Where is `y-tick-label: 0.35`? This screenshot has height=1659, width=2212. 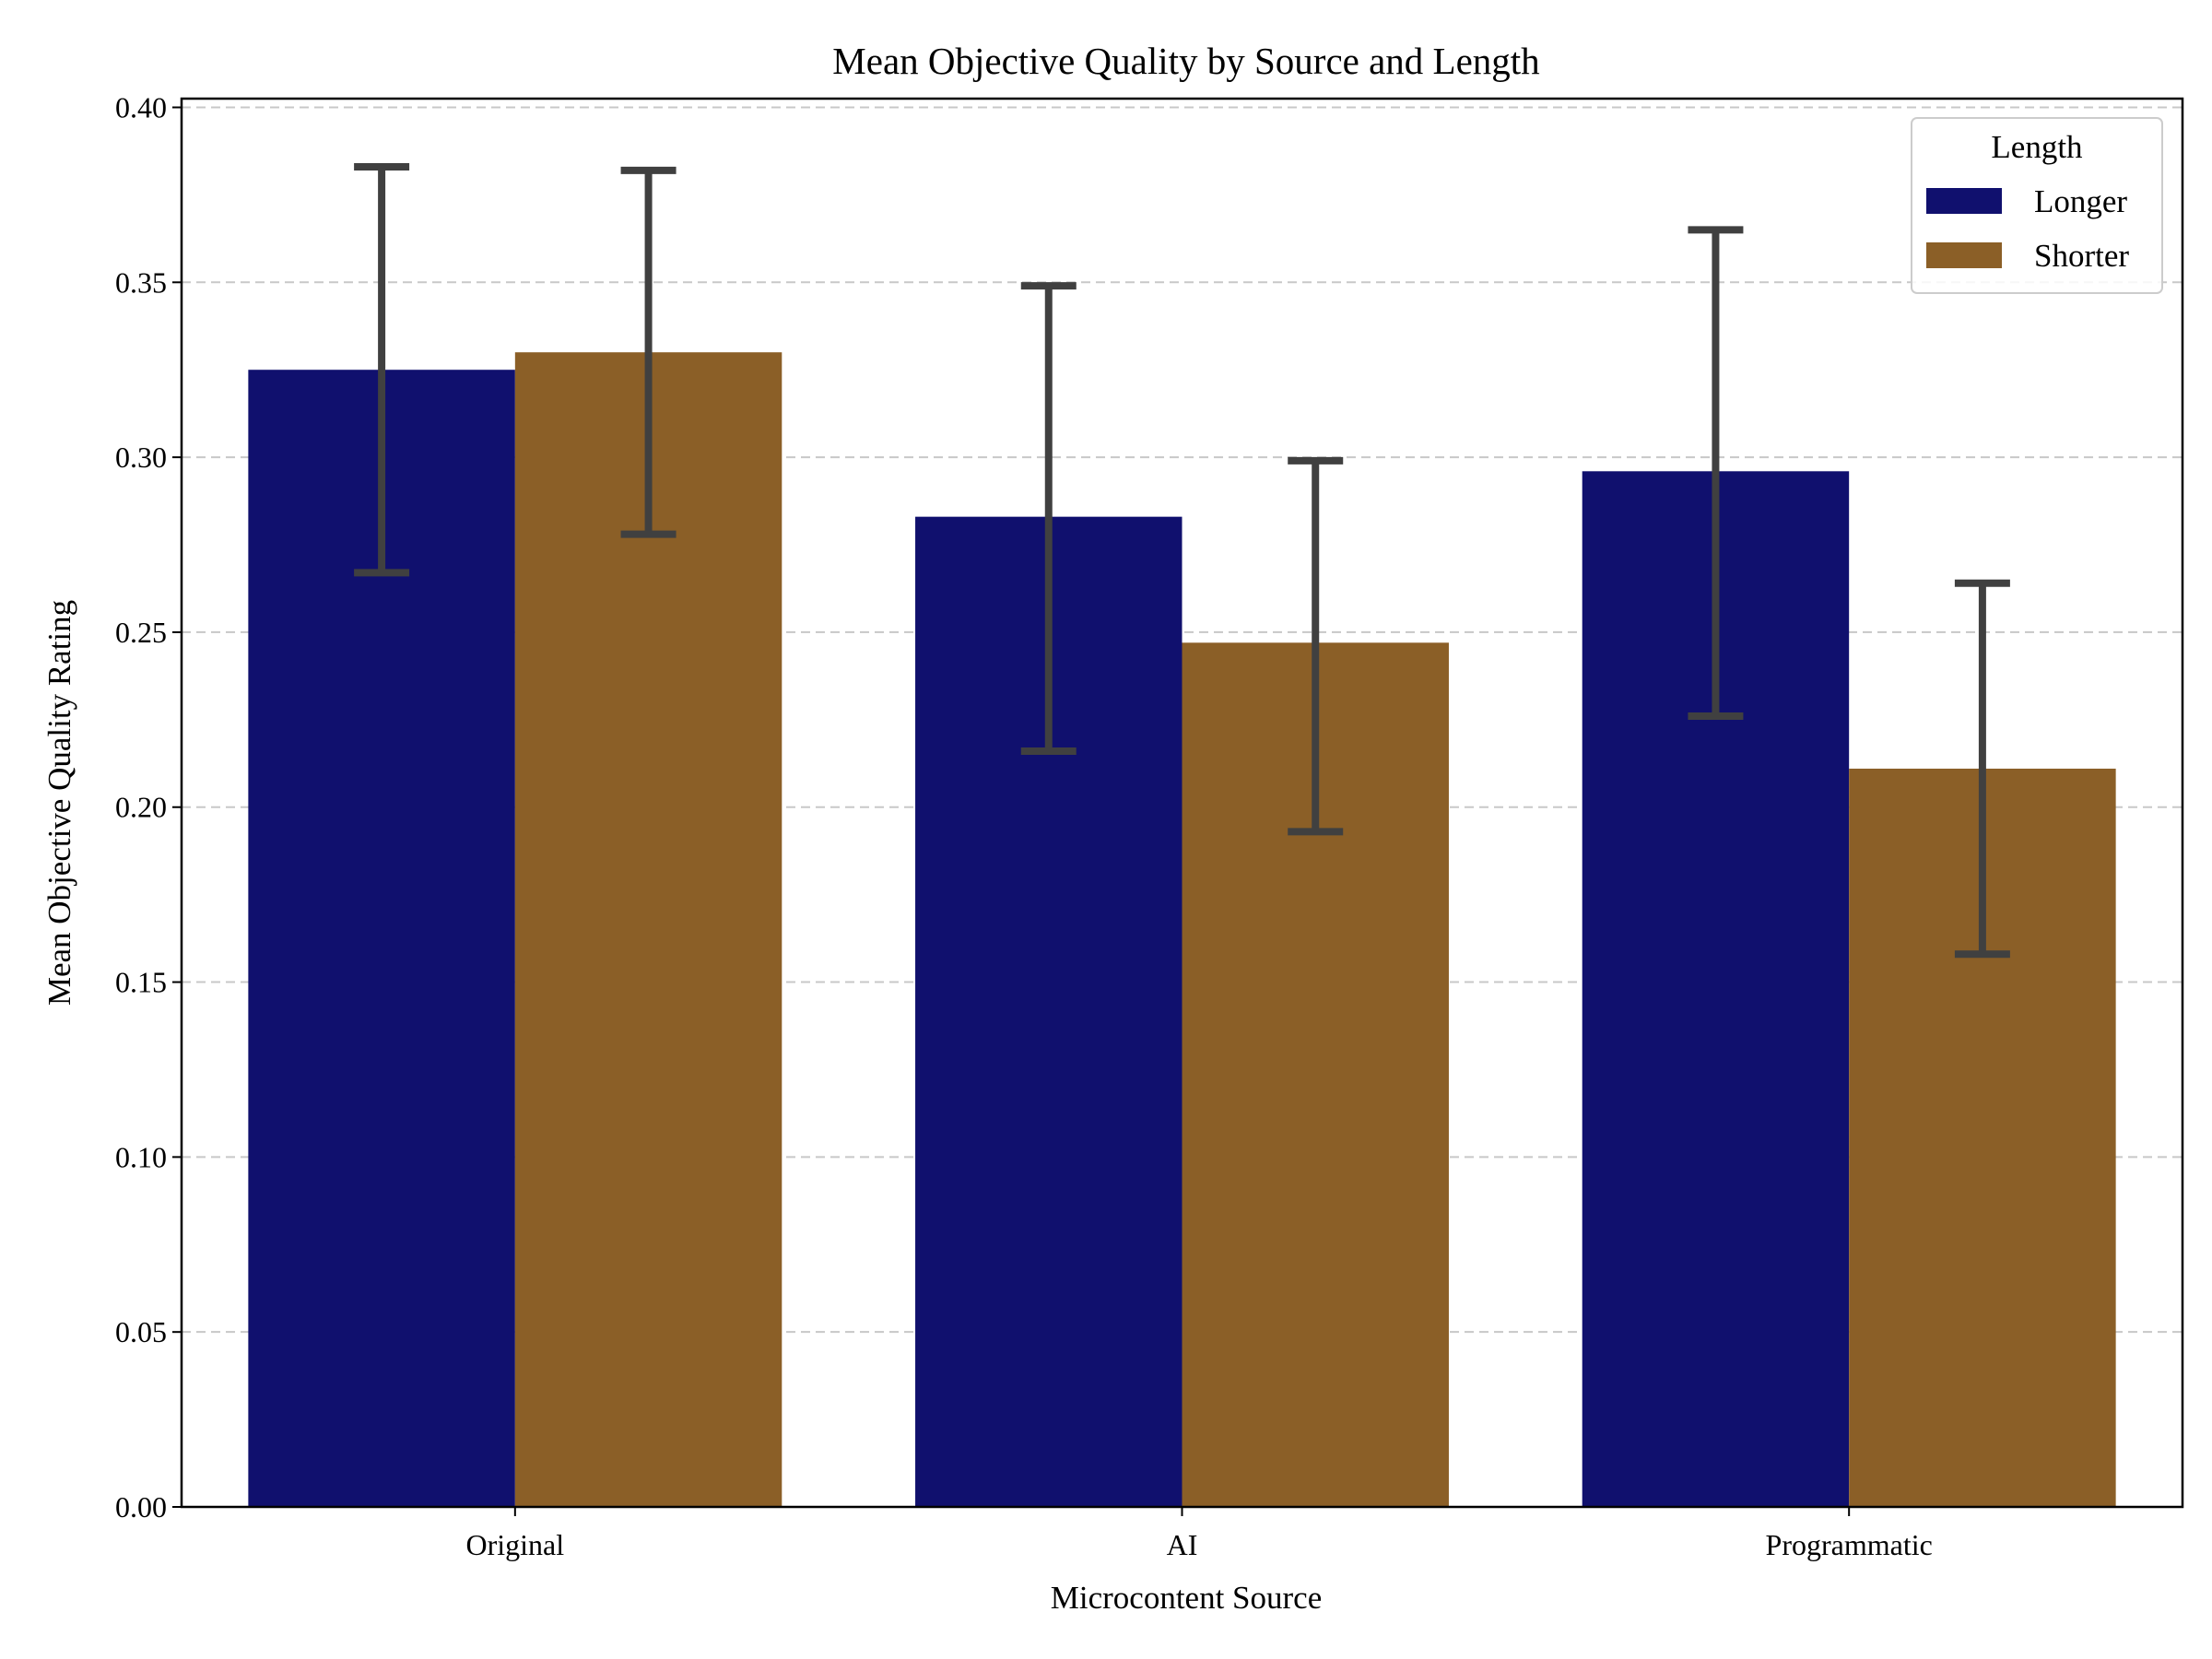
y-tick-label: 0.35 is located at coordinates (141, 282).